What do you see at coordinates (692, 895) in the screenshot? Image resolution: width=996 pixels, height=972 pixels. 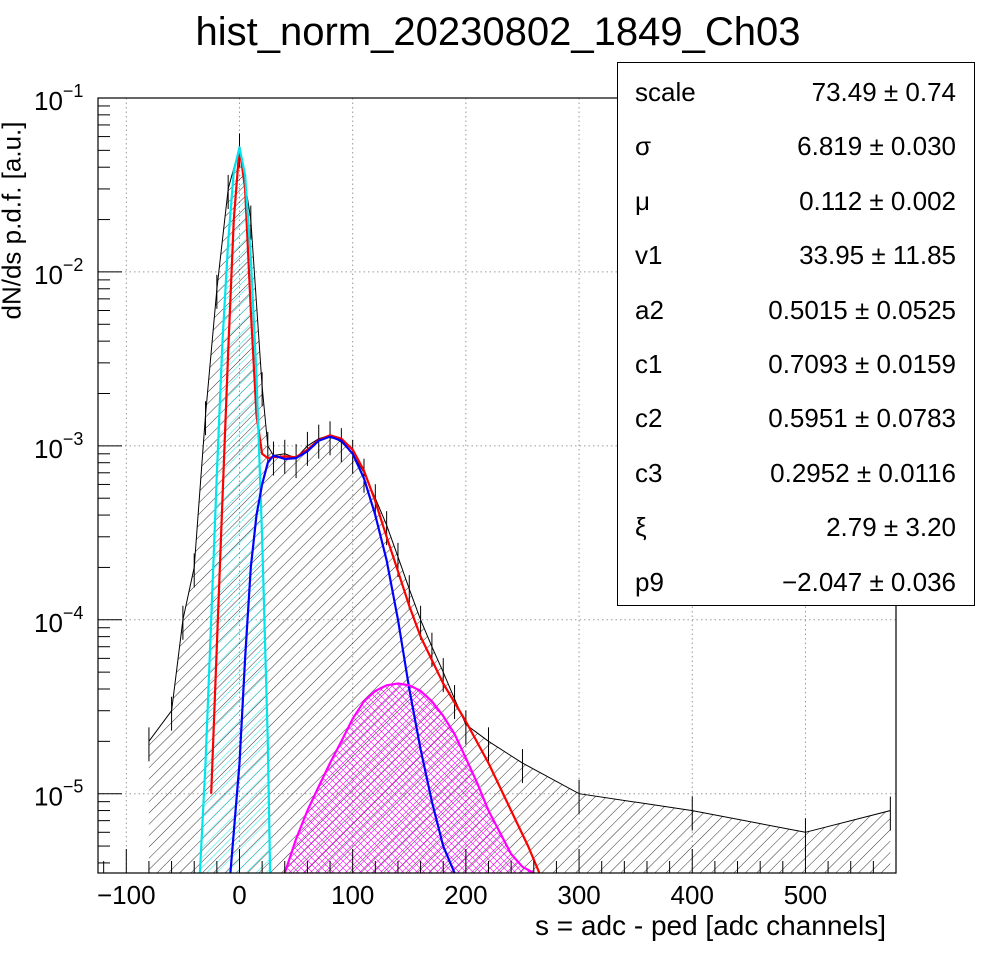 I see `x-tick-label: 400` at bounding box center [692, 895].